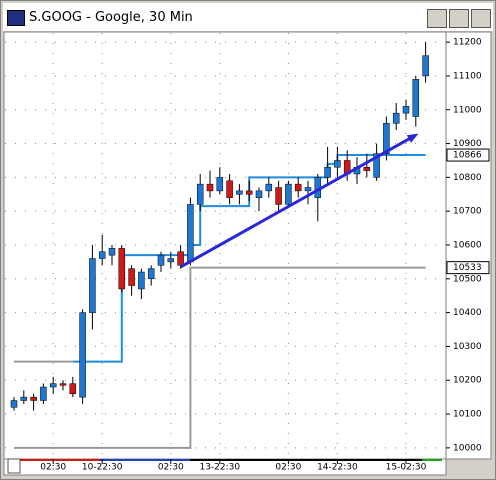 This screenshot has height=480, width=496. Describe the element at coordinates (111, 17) in the screenshot. I see `window-title: S.GOOG - Google, 30 Min` at that location.